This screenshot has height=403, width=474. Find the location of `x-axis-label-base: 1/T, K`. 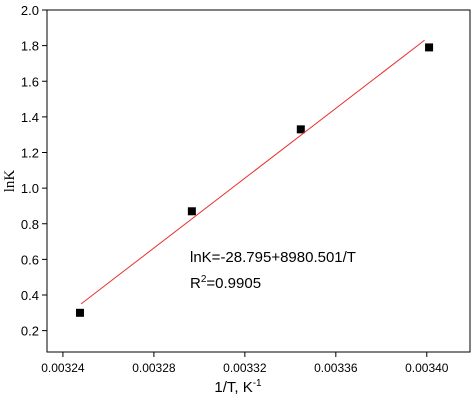

x-axis-label-base: 1/T, K is located at coordinates (233, 387).